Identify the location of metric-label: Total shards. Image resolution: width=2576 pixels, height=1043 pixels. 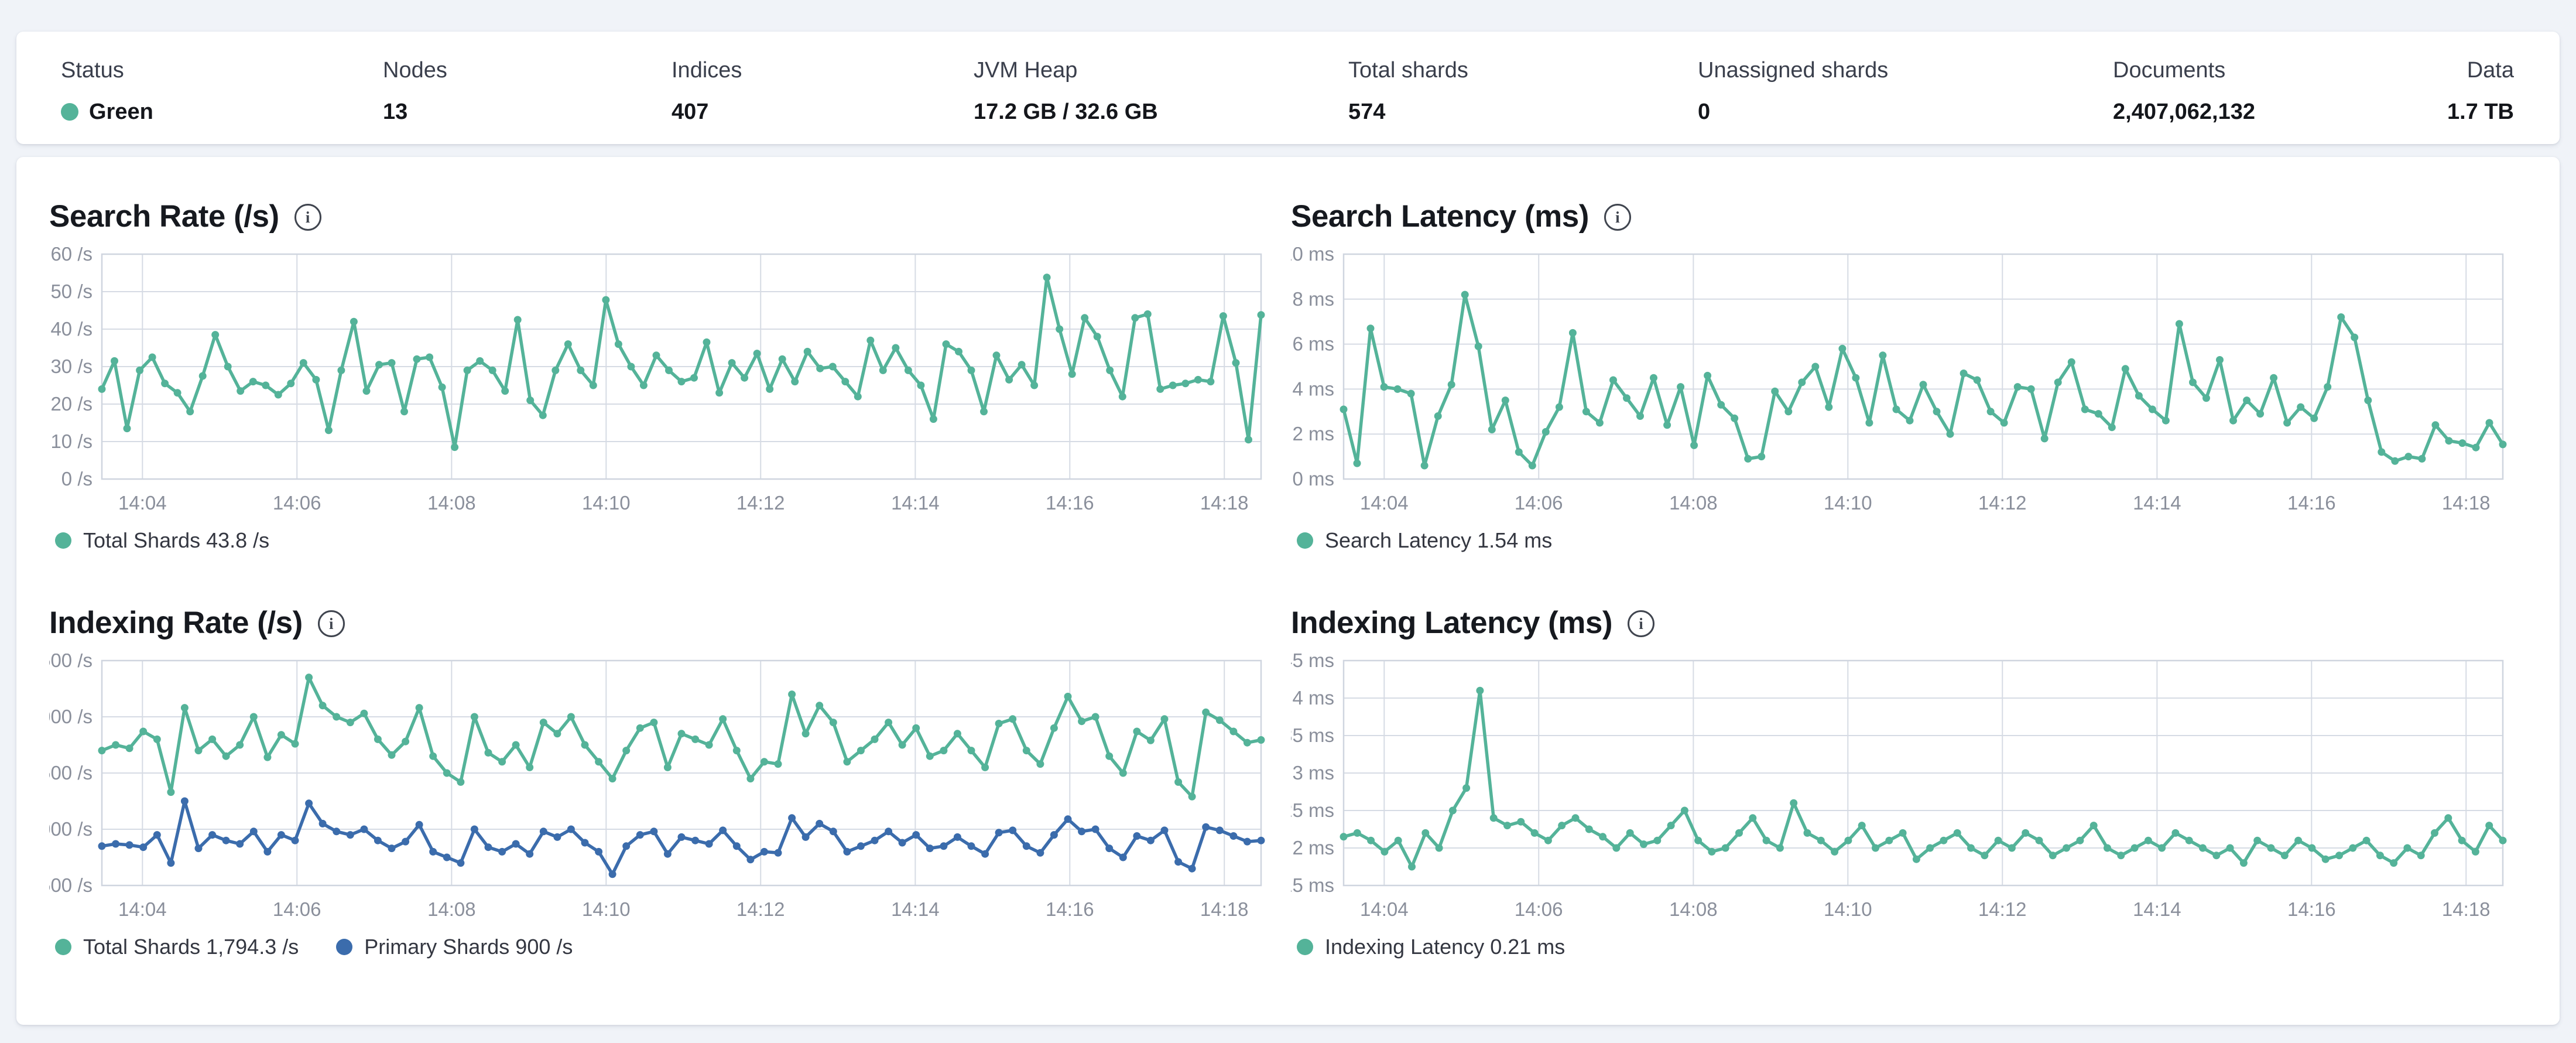
(1408, 70).